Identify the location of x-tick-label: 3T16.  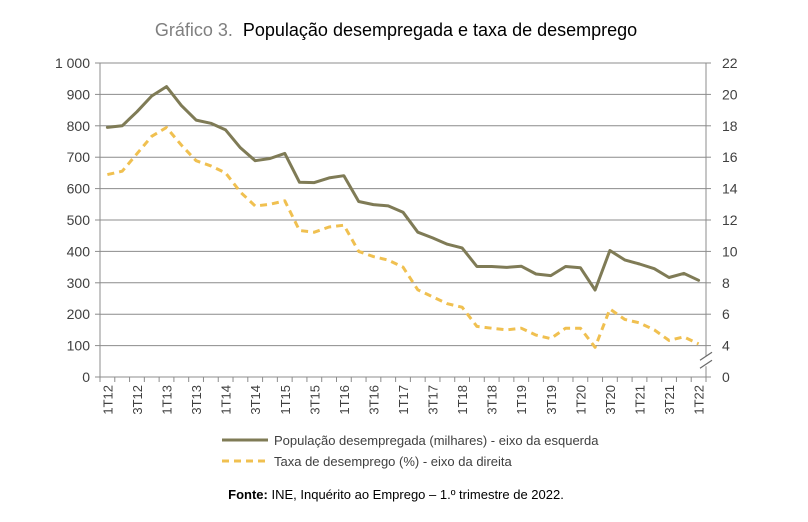
(373, 400).